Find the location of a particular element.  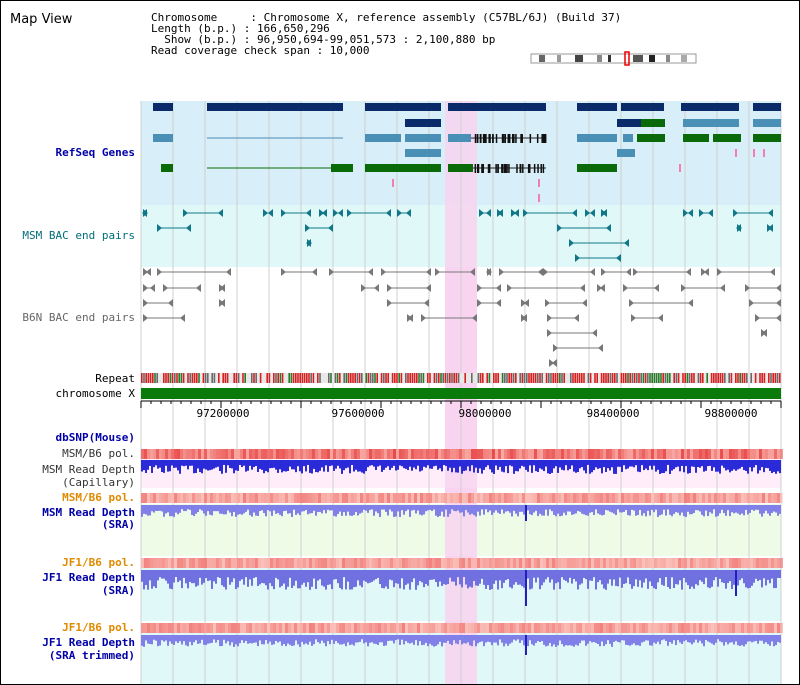

gene-block is located at coordinates (696, 138).